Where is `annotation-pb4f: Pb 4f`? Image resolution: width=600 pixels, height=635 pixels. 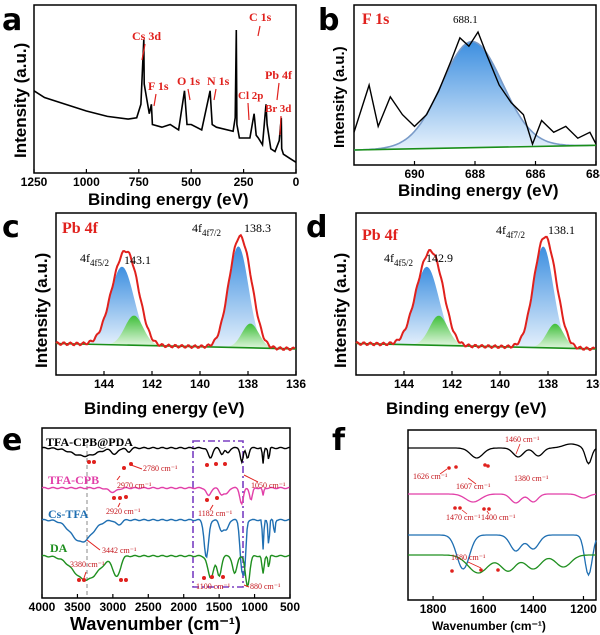 annotation-pb4f: Pb 4f is located at coordinates (279, 75).